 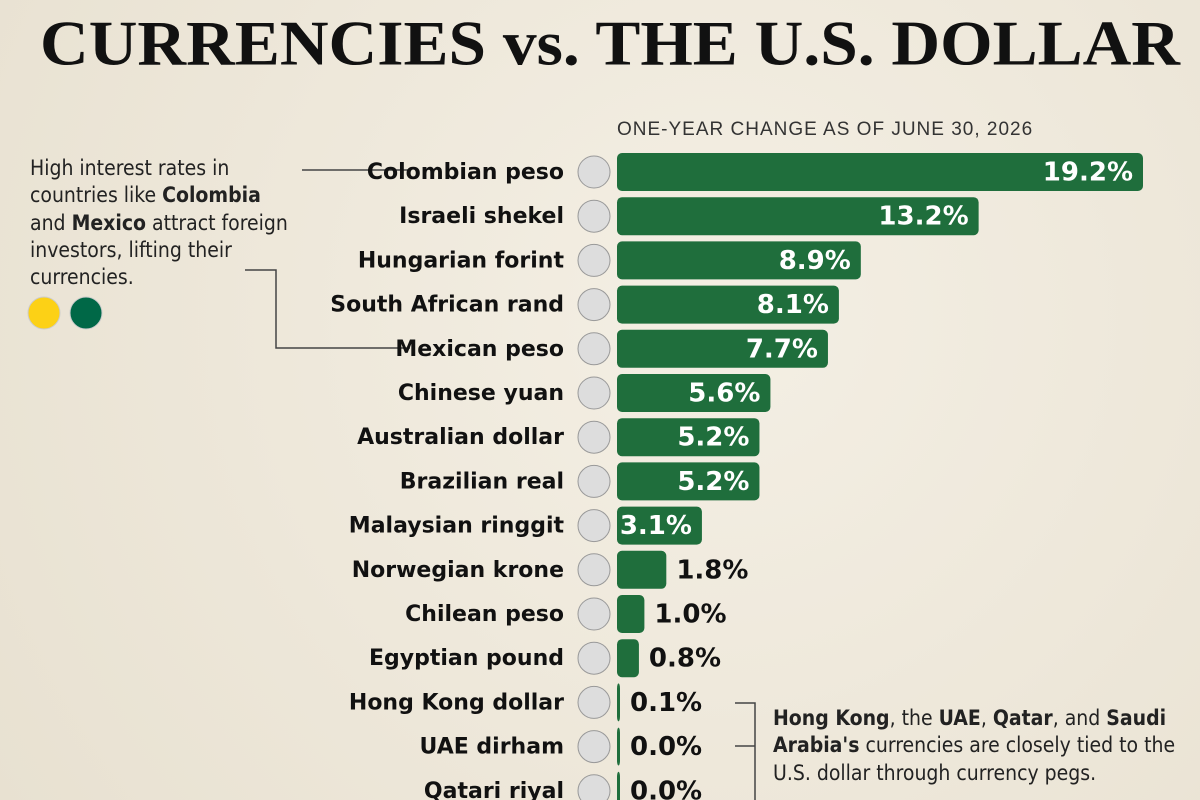 What do you see at coordinates (465, 172) in the screenshot?
I see `category-label: Colombian peso` at bounding box center [465, 172].